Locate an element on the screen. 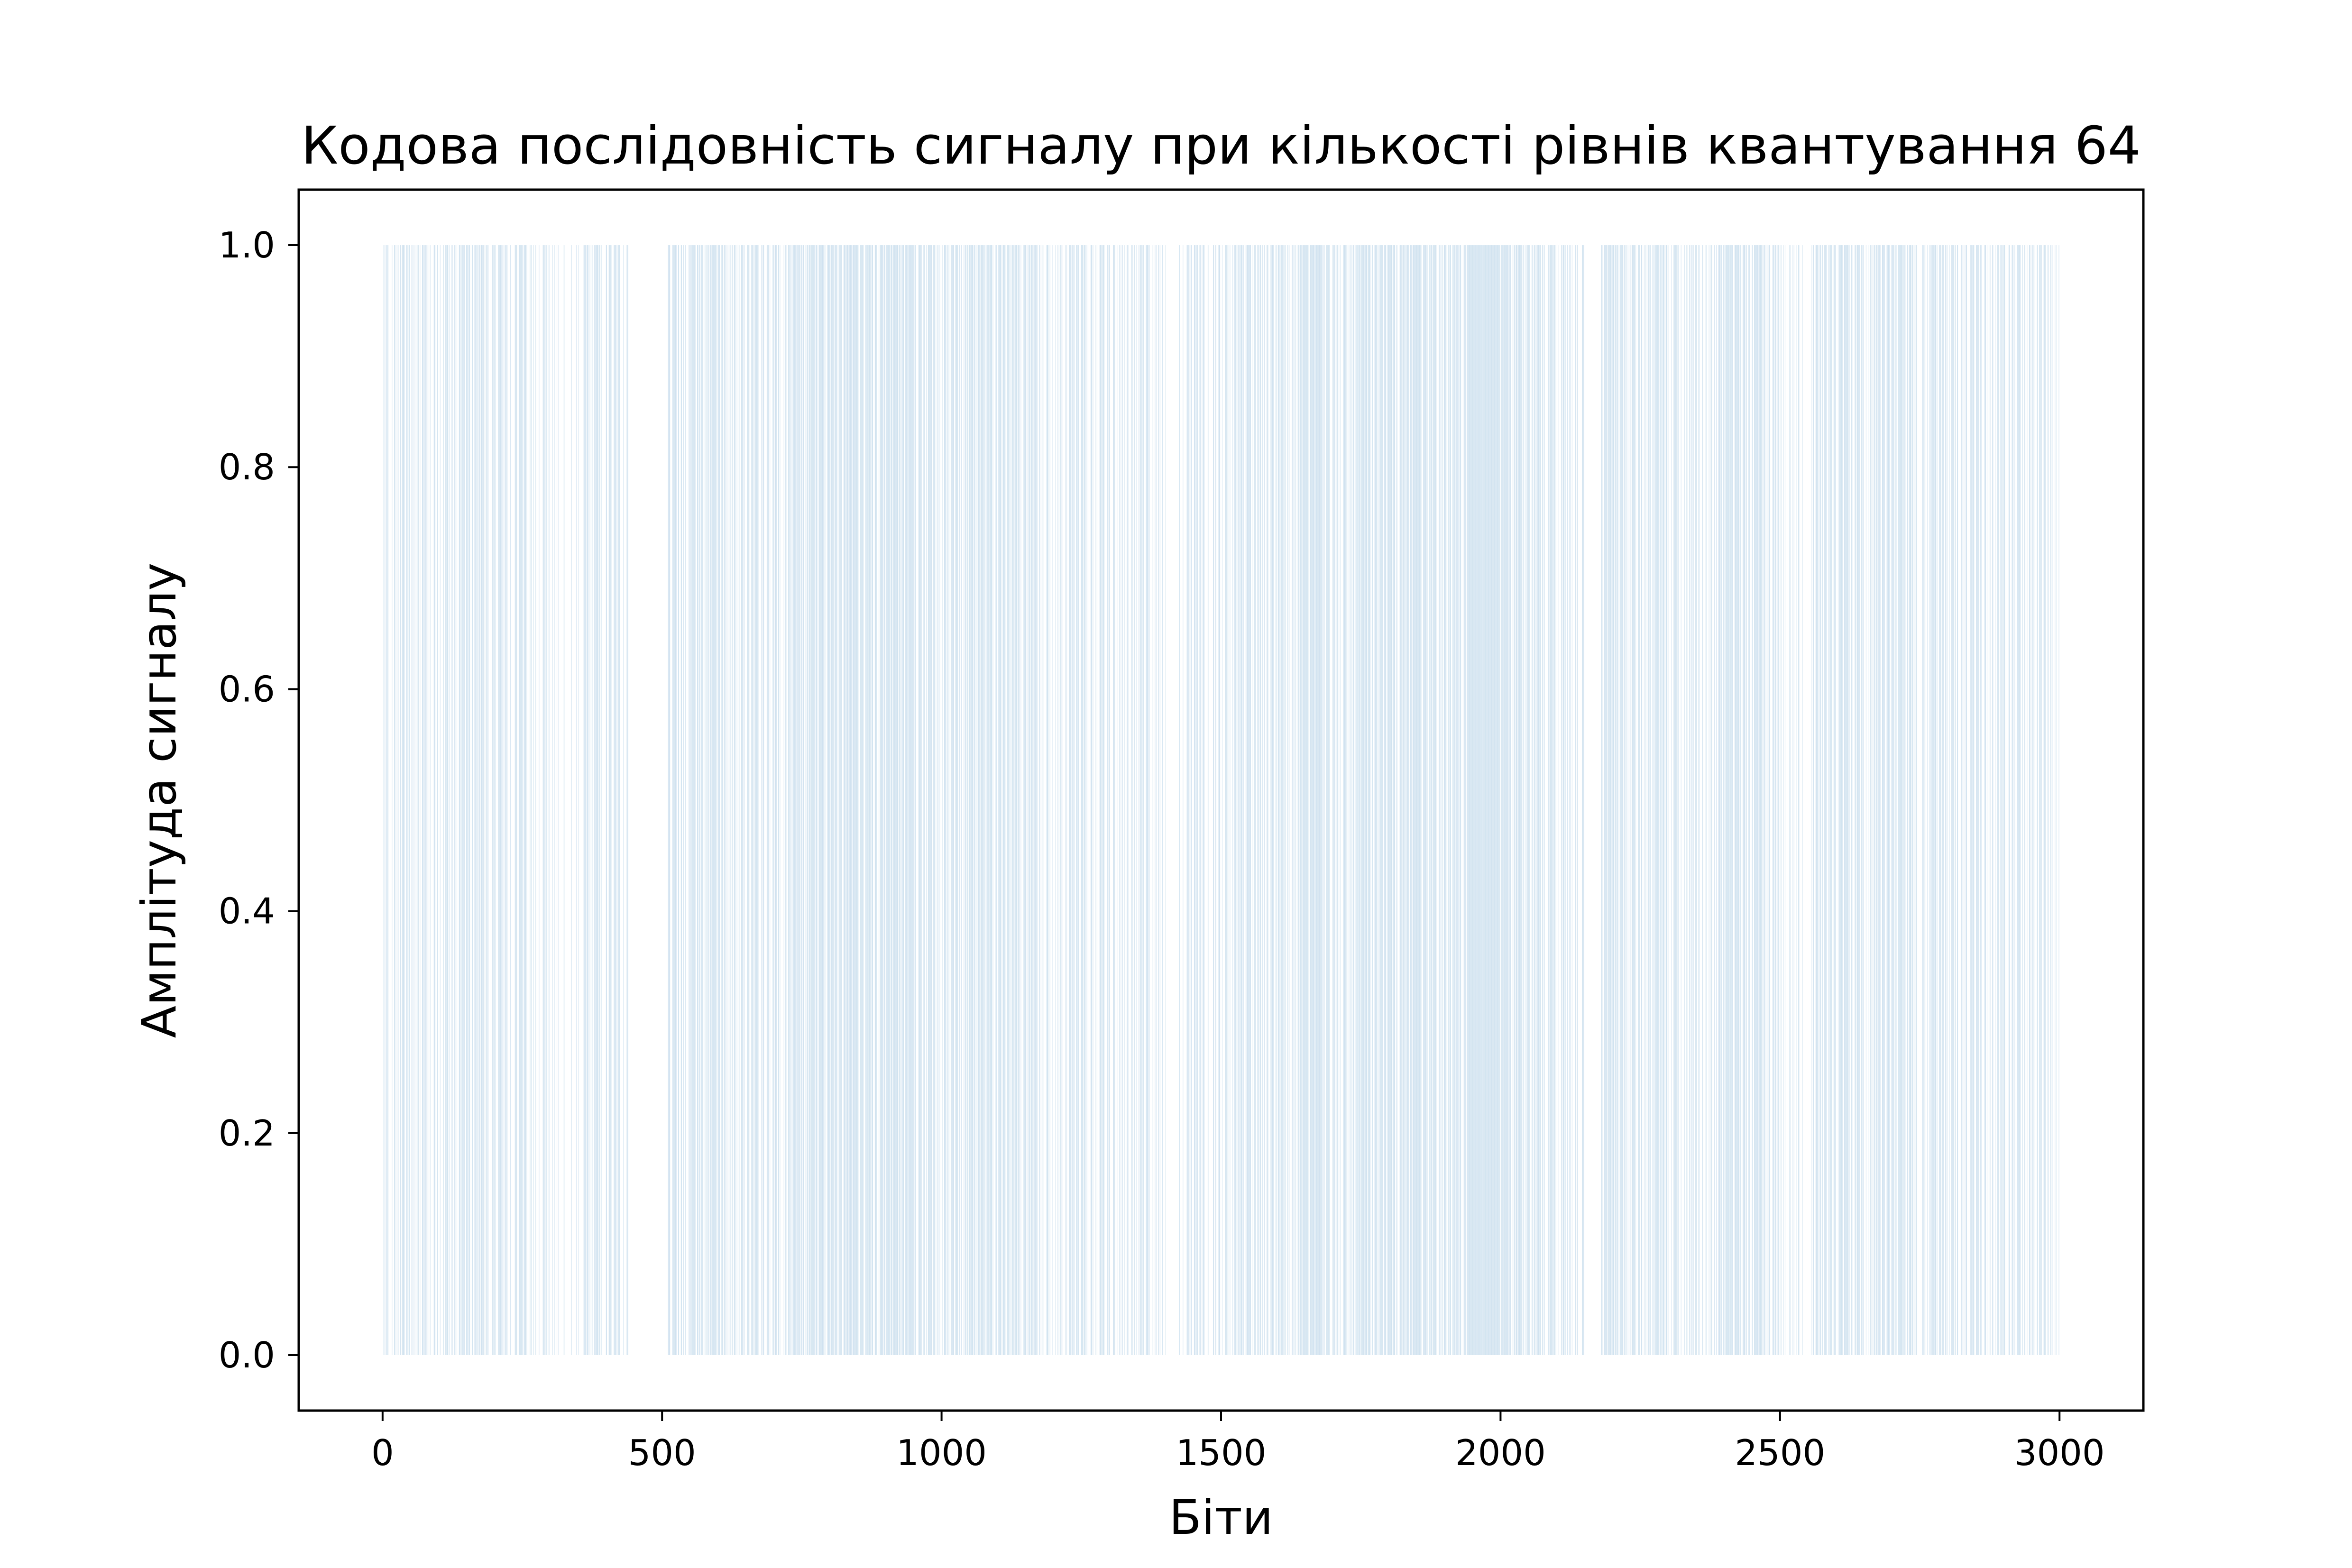 This screenshot has width=2352, height=1568. y-tick-label: 0.6 is located at coordinates (247, 689).